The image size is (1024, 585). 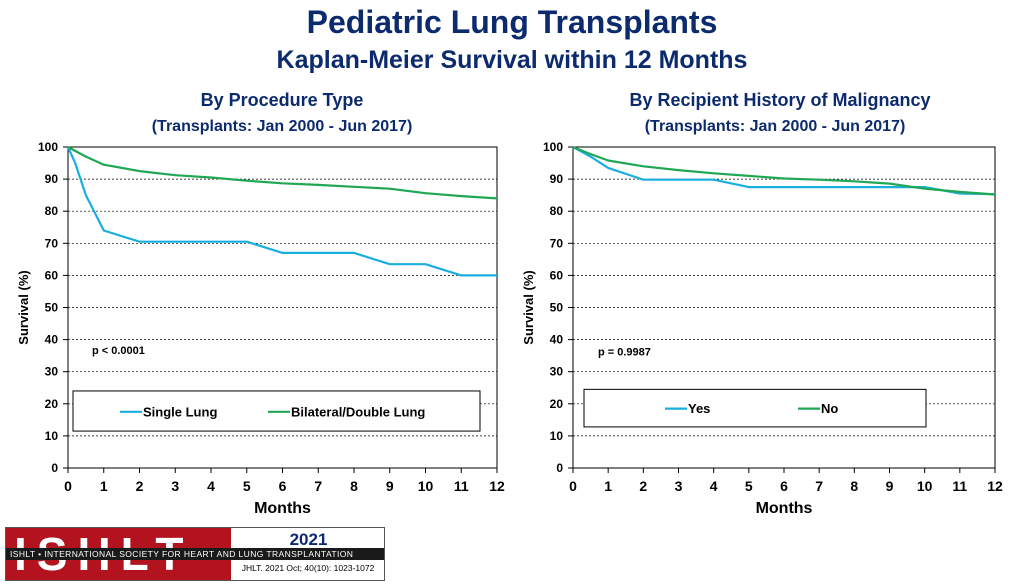 What do you see at coordinates (308, 568) in the screenshot?
I see `footer-citation: JHLT. 2021 Oct; 40(10): 1023-1072` at bounding box center [308, 568].